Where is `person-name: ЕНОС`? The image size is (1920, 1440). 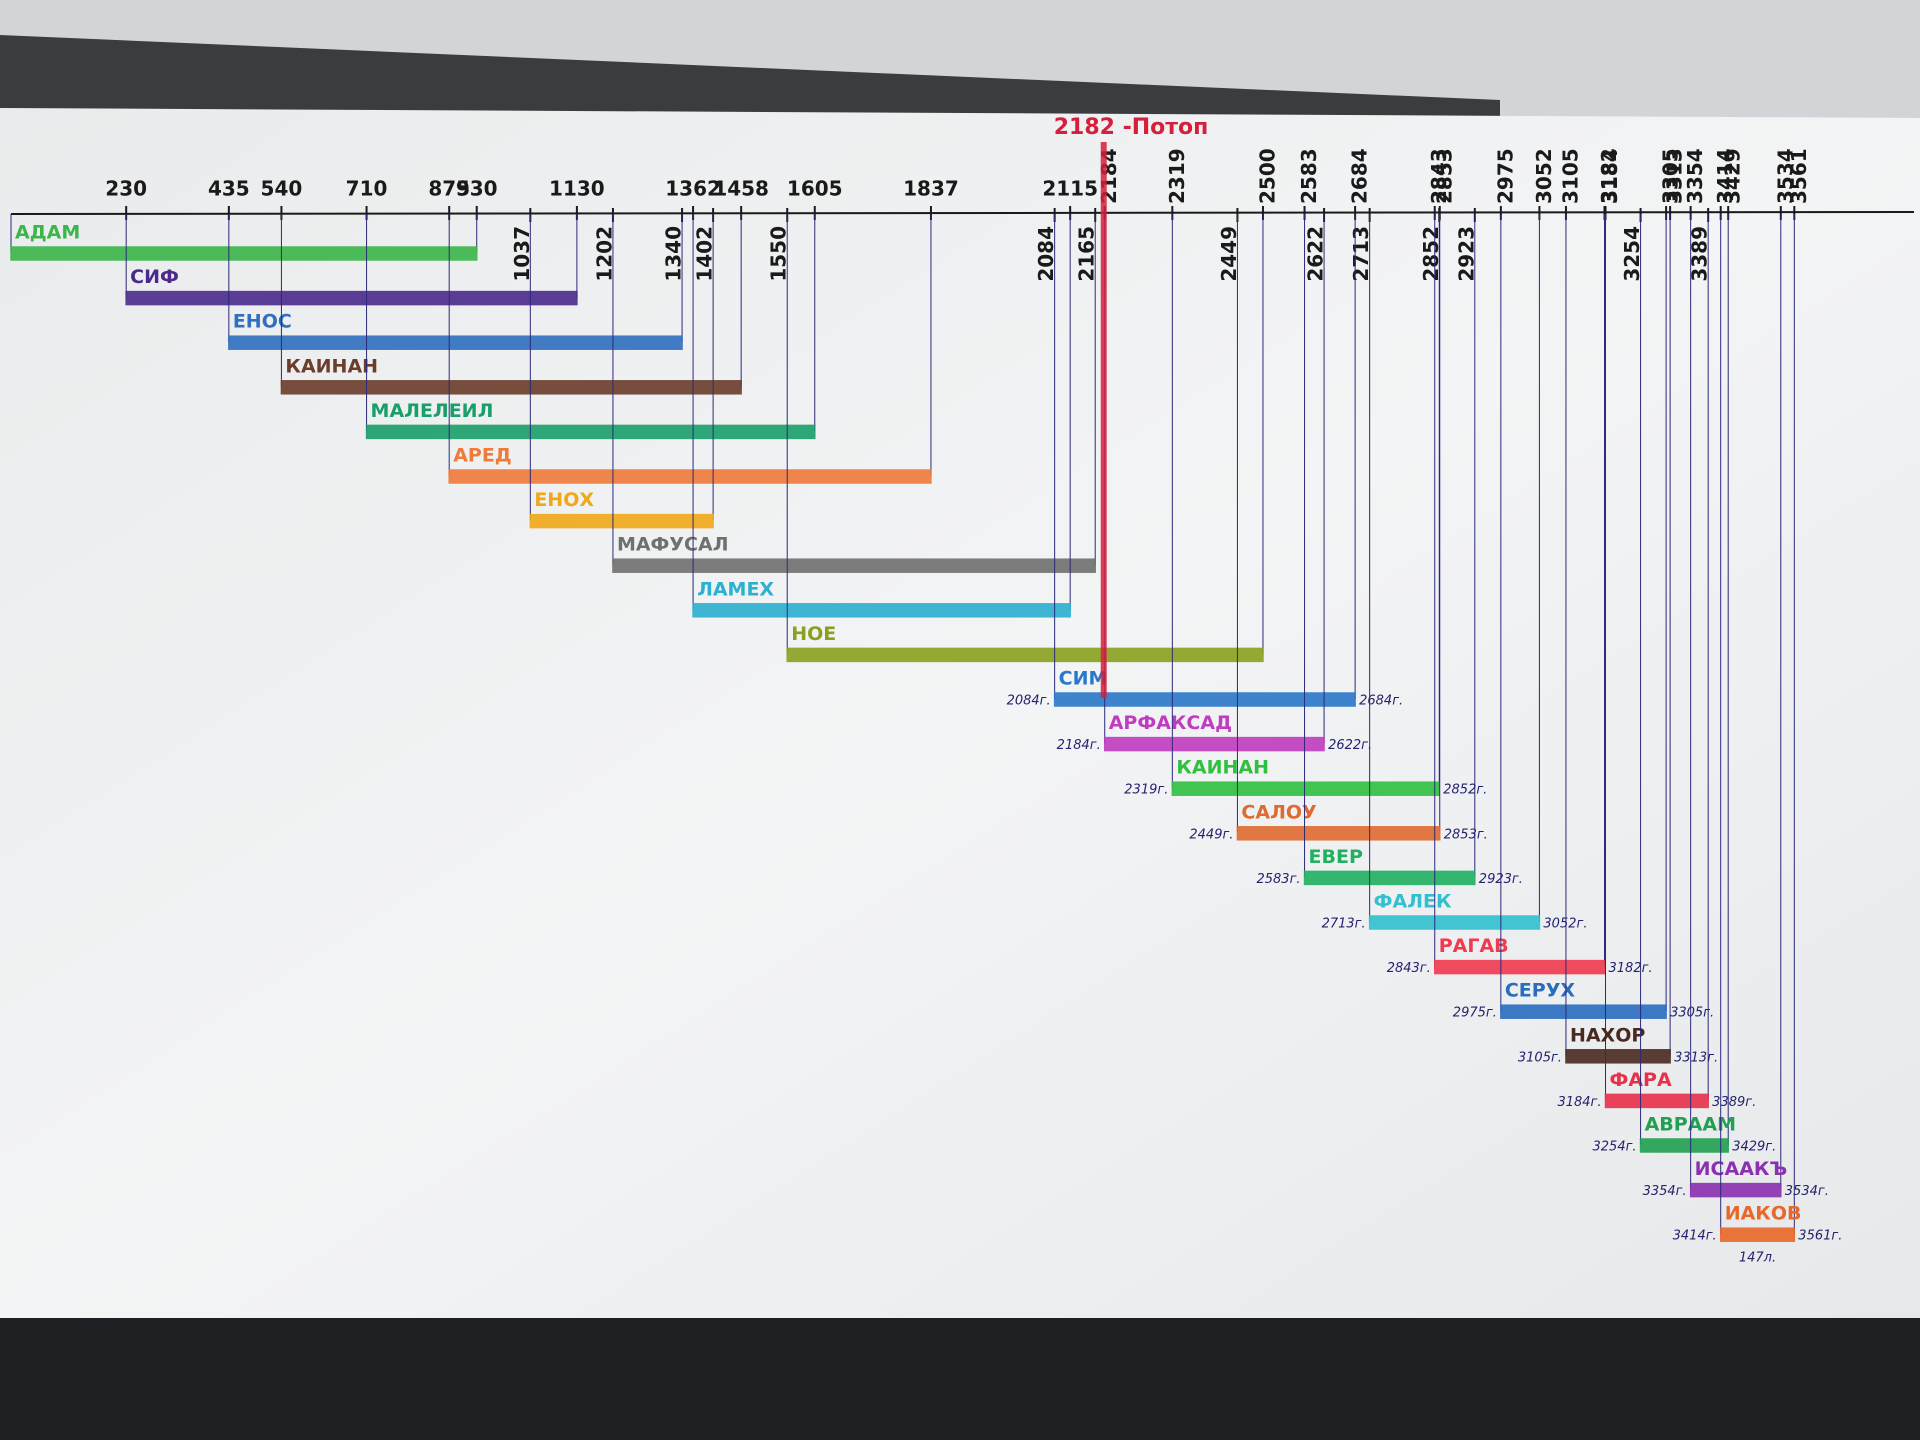
person-name: ЕНОС is located at coordinates (262, 322).